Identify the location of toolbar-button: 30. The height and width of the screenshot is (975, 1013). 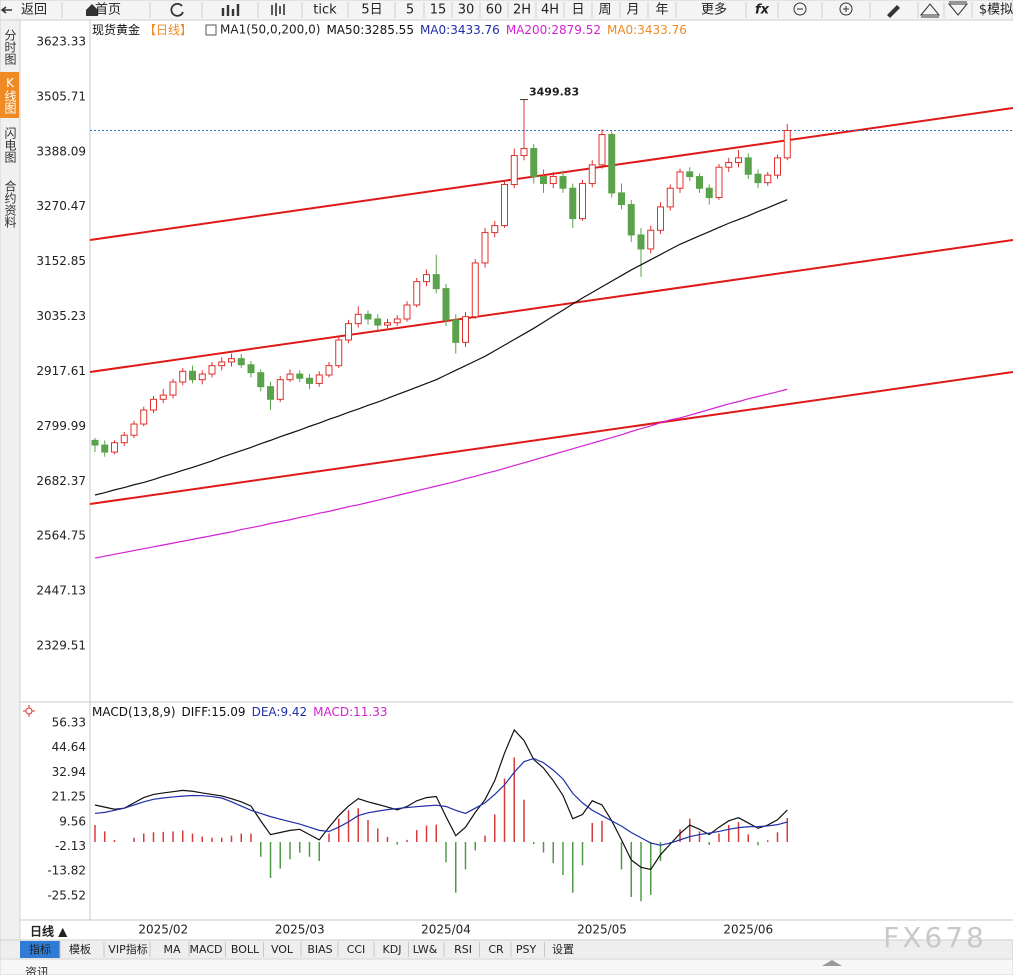
(466, 10).